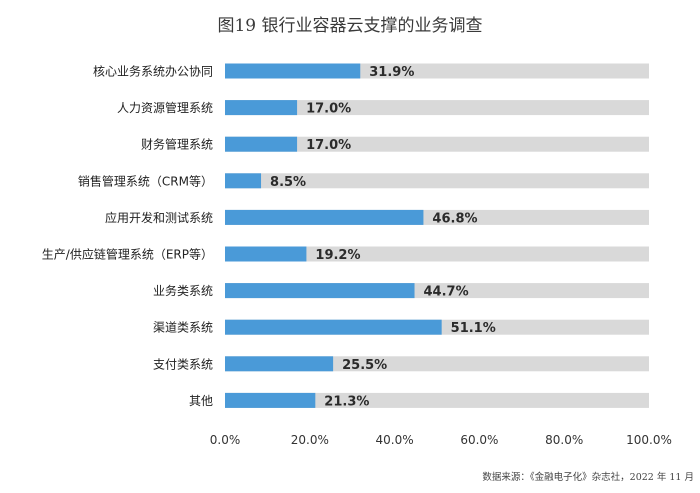 Image resolution: width=700 pixels, height=493 pixels. Describe the element at coordinates (346, 401) in the screenshot. I see `value-label: 21.3%` at that location.